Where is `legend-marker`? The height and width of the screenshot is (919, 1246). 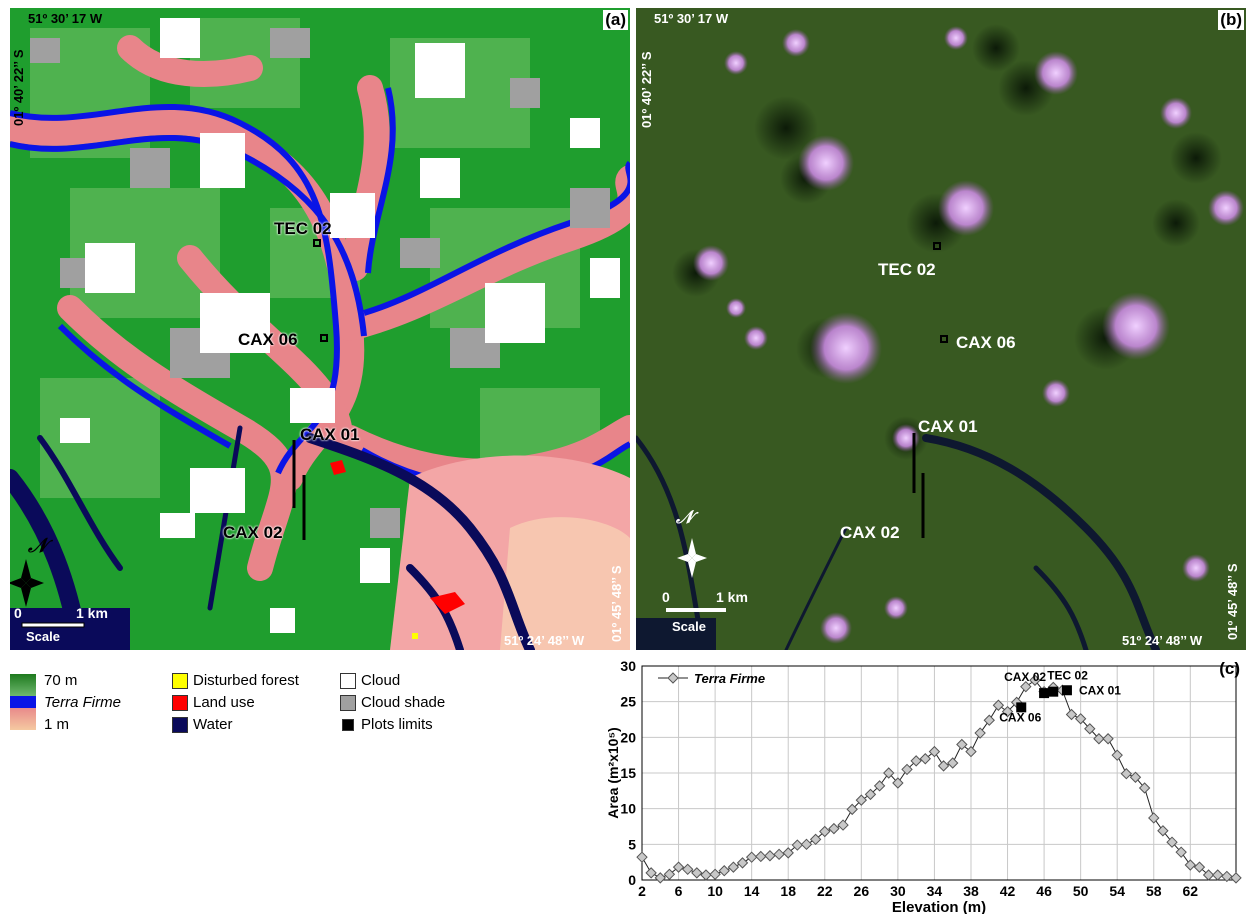 legend-marker is located at coordinates (673, 678).